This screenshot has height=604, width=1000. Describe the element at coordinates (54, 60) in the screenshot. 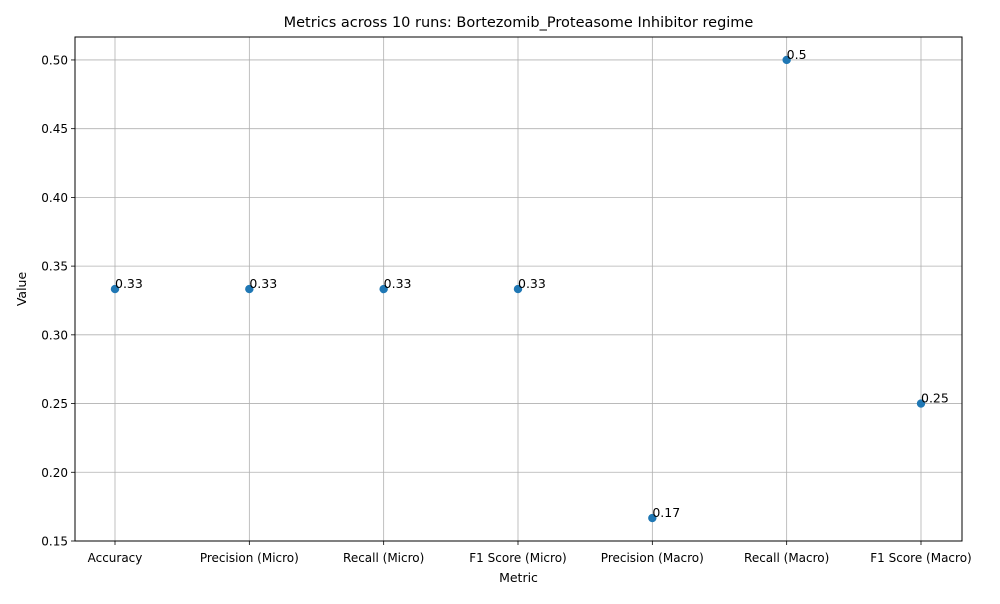

I see `y-tick-label: 0.50` at that location.